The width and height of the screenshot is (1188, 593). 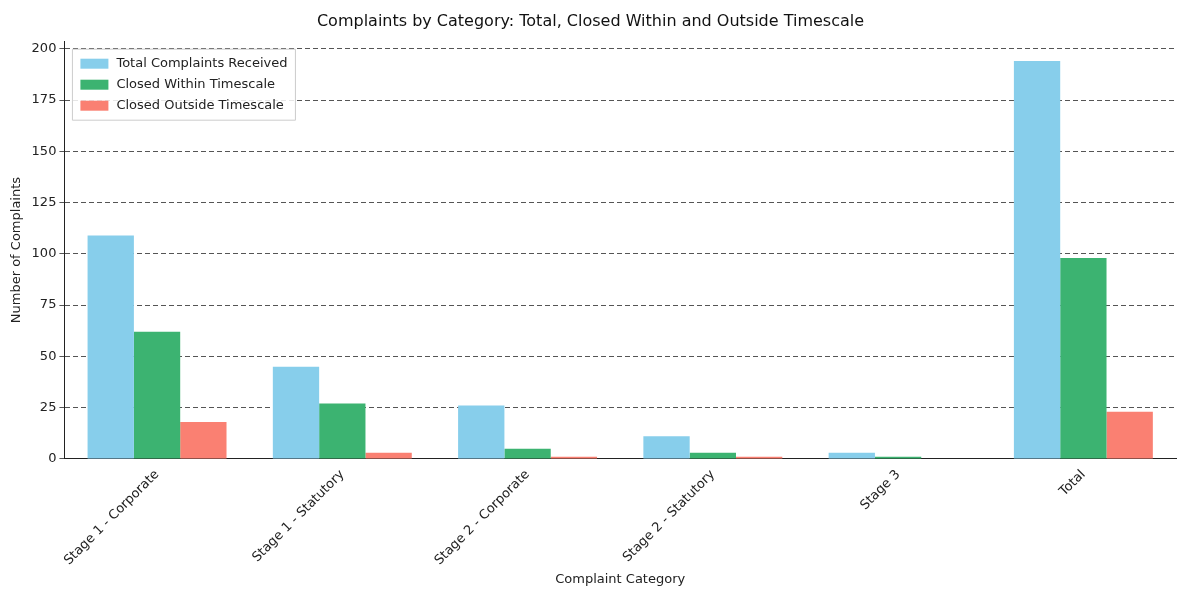 I want to click on y-tick-label: 150, so click(x=44, y=150).